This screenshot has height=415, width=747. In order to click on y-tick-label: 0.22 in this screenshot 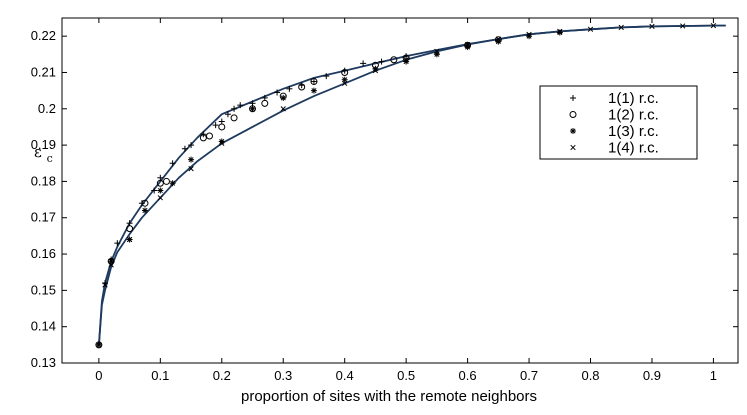, I will do `click(43, 35)`.